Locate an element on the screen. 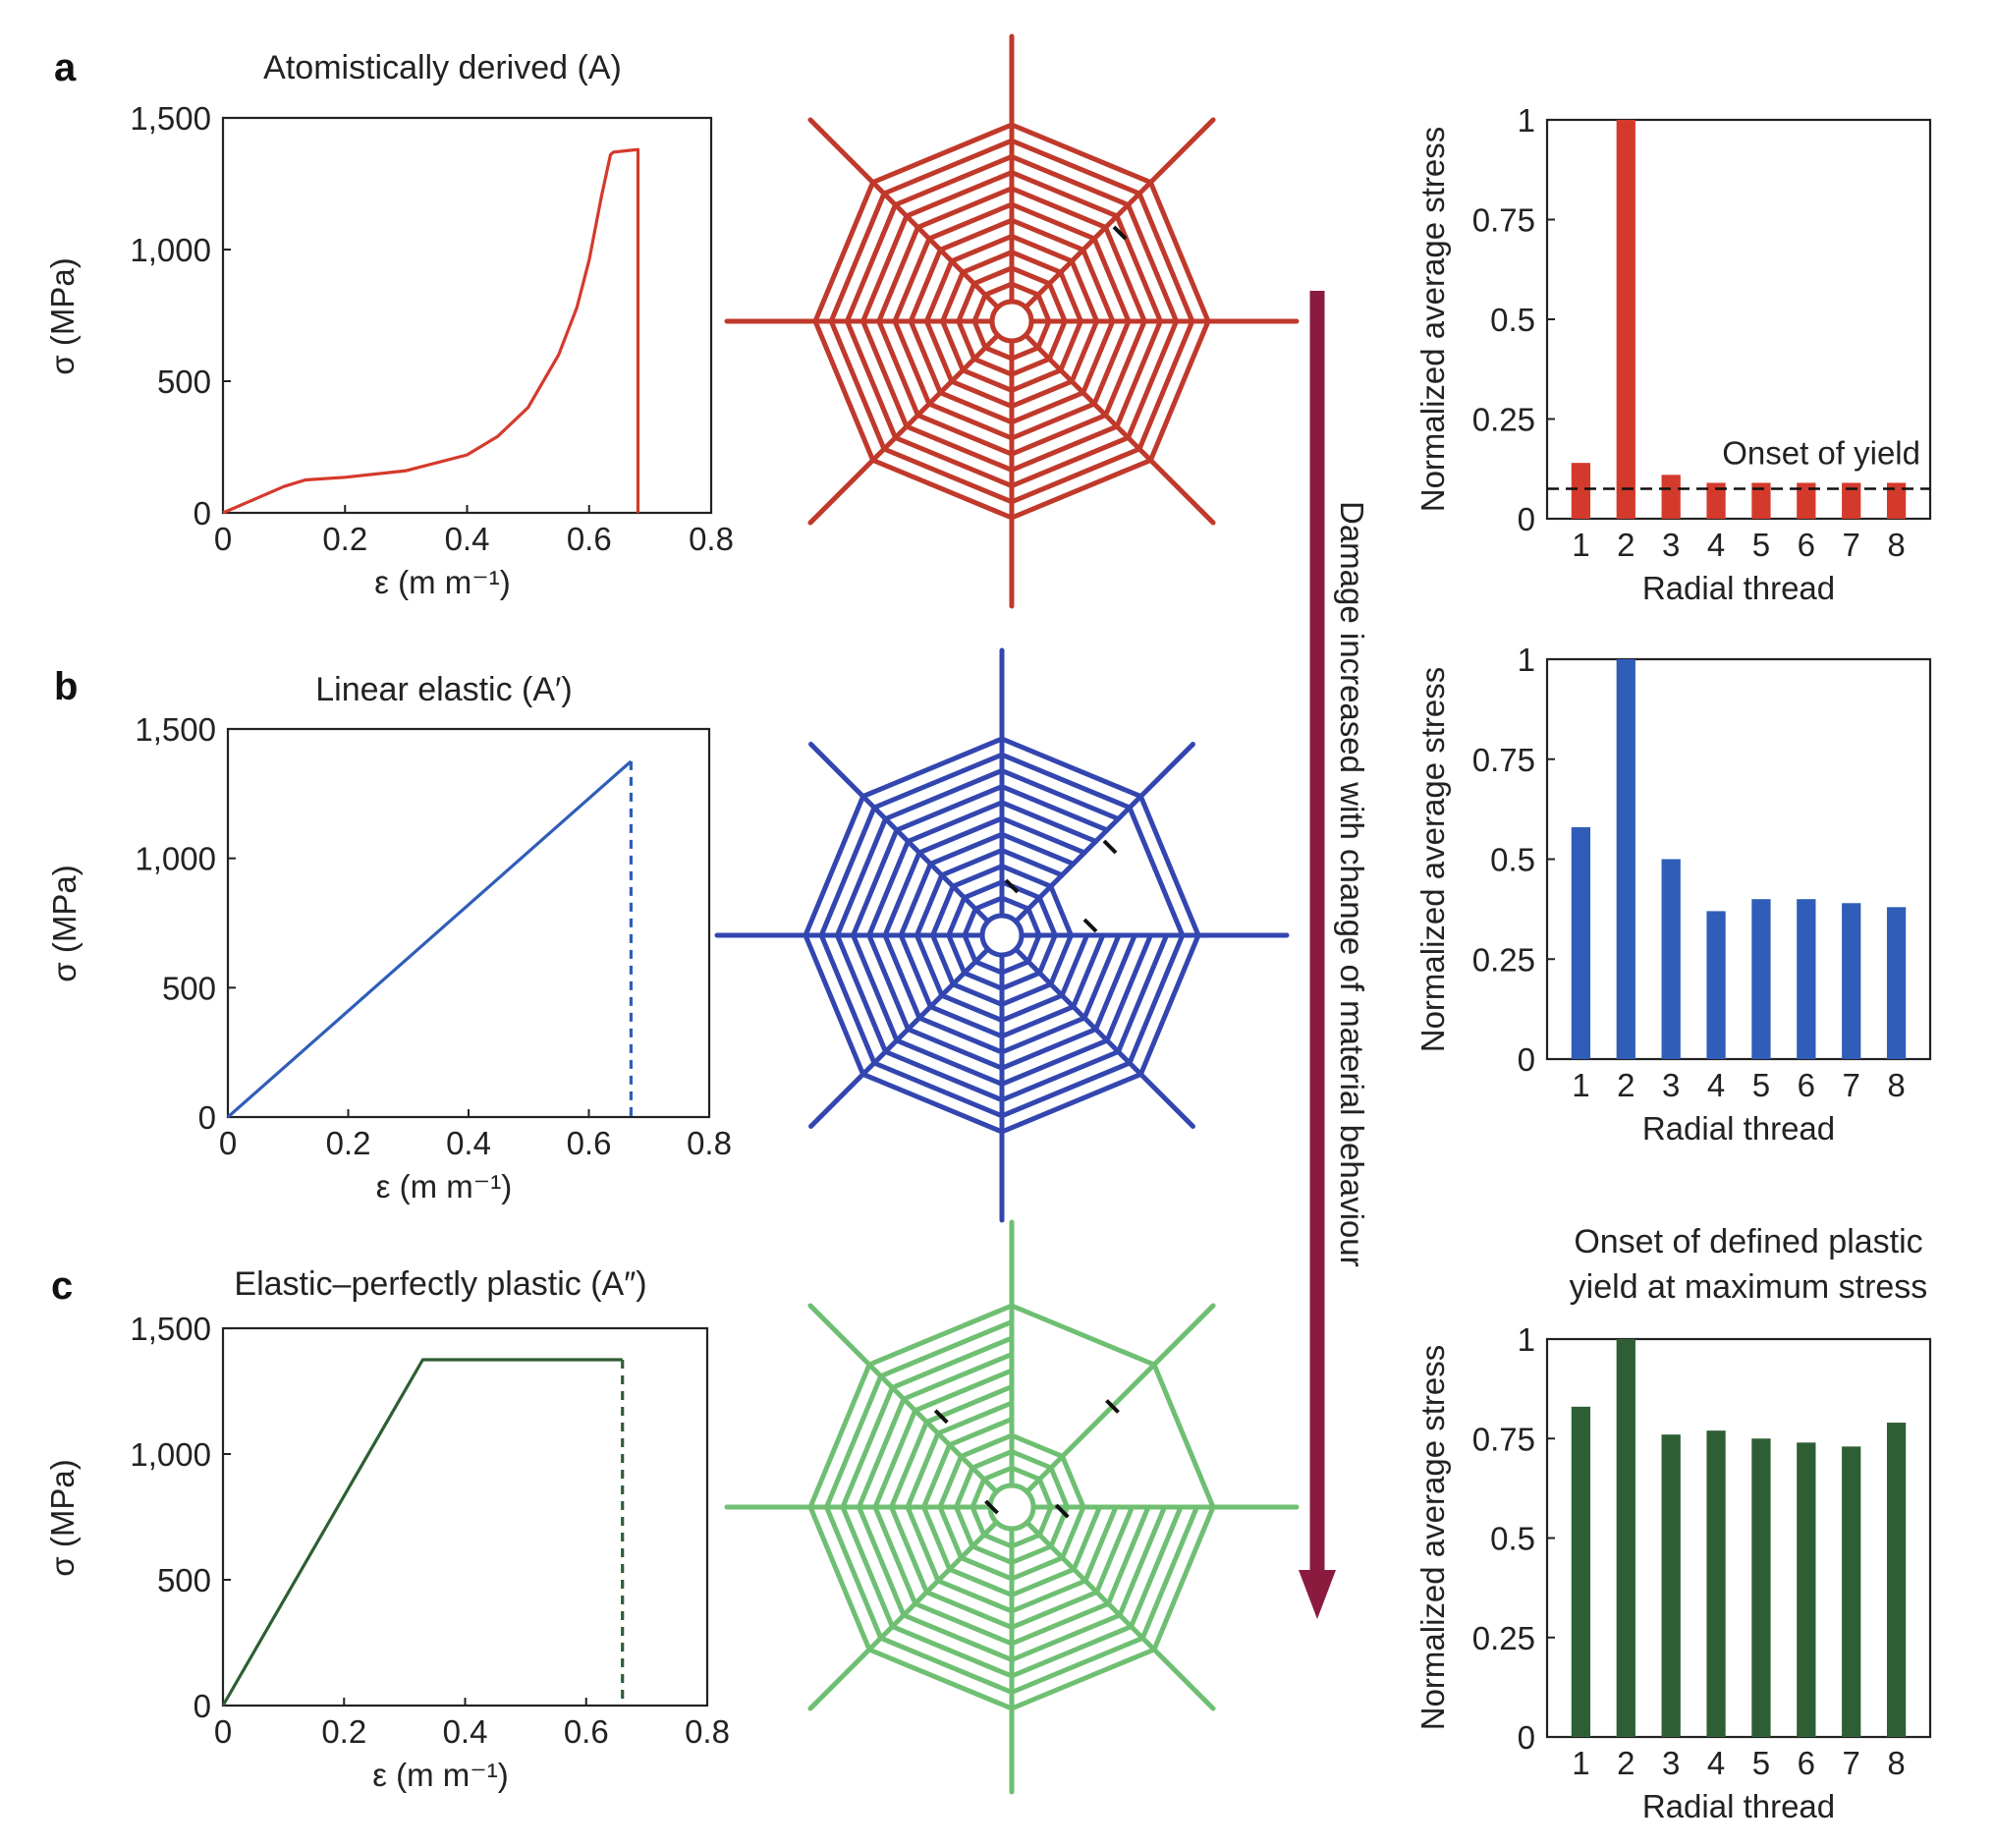 The image size is (1995, 1848). x-tick-label: 2 is located at coordinates (1626, 1763).